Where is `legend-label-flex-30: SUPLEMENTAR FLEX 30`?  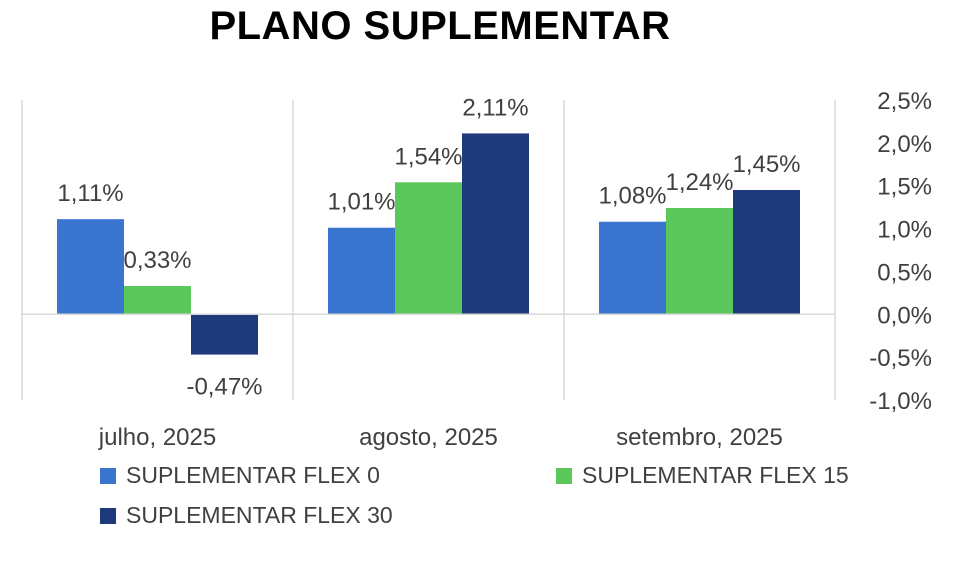
legend-label-flex-30: SUPLEMENTAR FLEX 30 is located at coordinates (259, 515).